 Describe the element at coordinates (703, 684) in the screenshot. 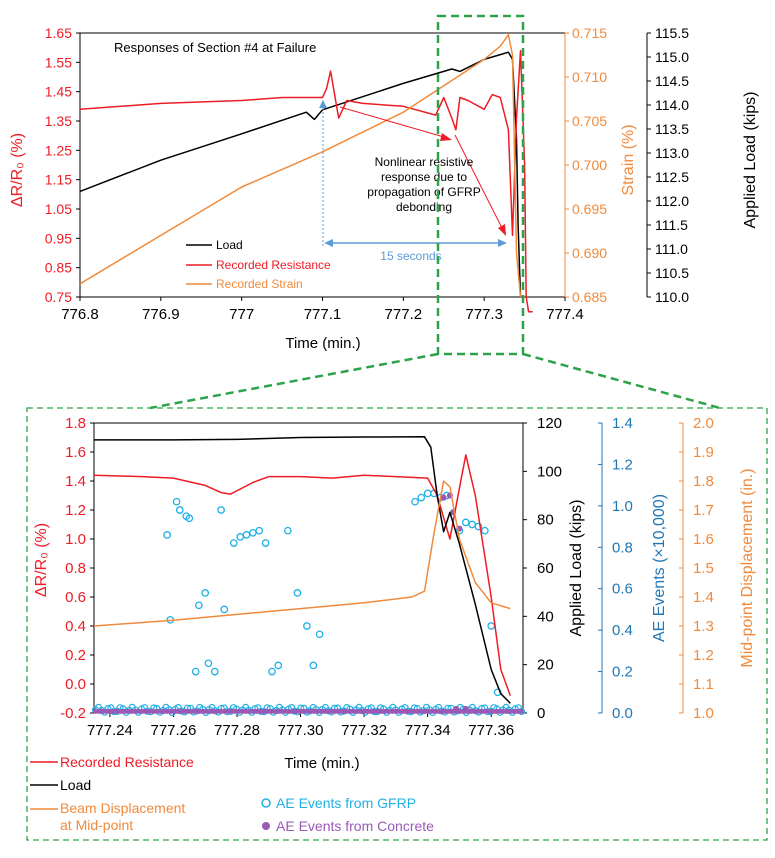

I see `bottom-disp-tick-label: 1.1` at that location.